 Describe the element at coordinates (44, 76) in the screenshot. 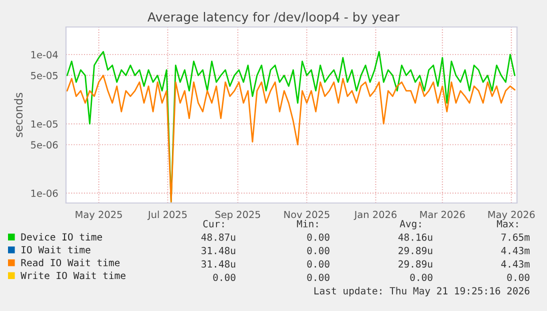

I see `y-tick-label: 5e-05` at that location.